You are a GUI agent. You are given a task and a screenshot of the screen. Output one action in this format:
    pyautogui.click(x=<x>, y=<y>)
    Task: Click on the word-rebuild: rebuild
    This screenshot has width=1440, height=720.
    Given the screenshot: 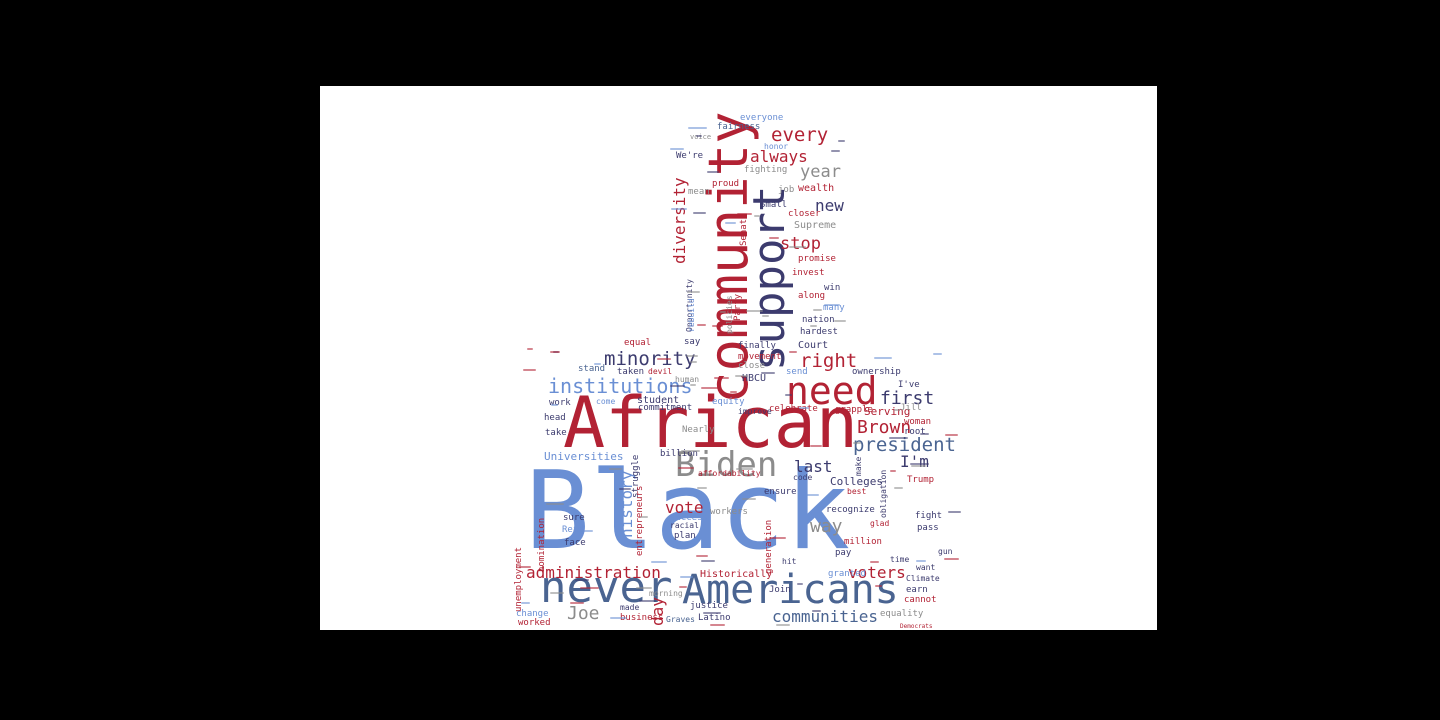 What is the action you would take?
    pyautogui.click(x=691, y=315)
    